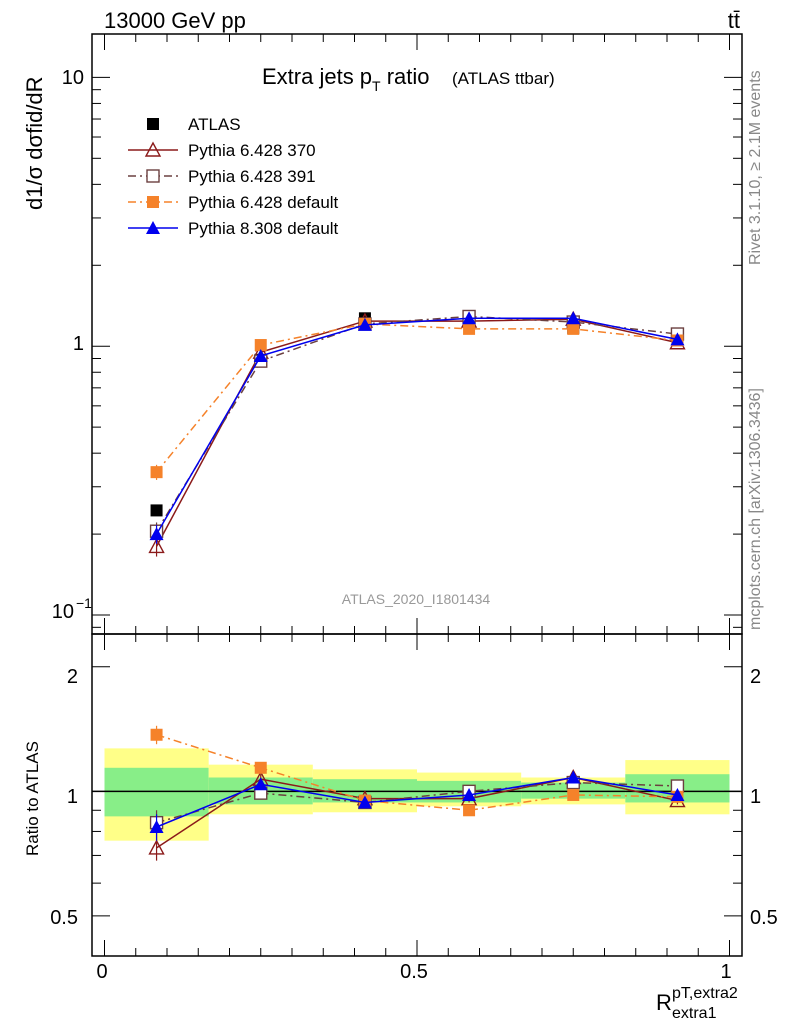  What do you see at coordinates (72, 797) in the screenshot?
I see `ratio-y-tick-1: 1` at bounding box center [72, 797].